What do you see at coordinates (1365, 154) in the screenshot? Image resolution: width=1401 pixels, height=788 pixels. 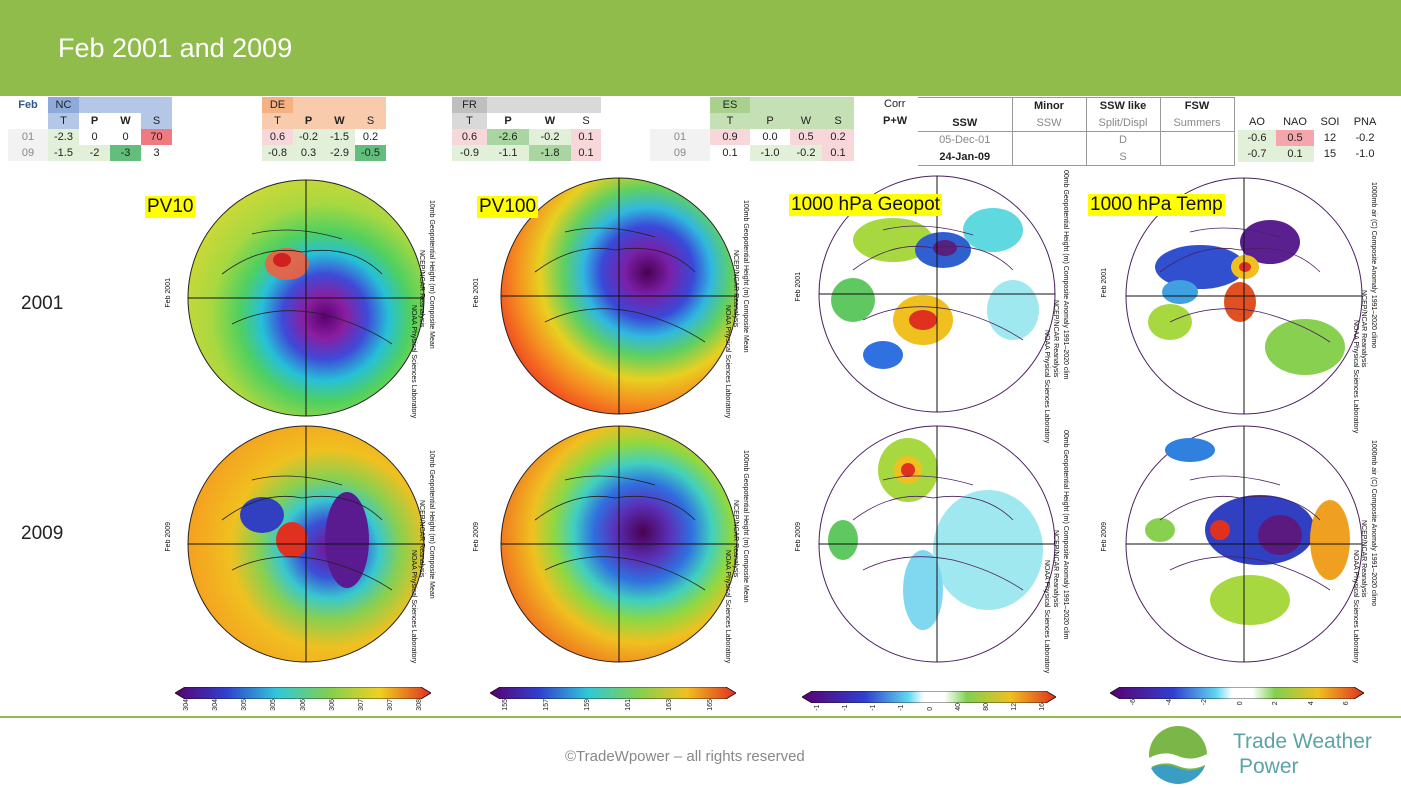 I see `idx-cell: -1.0` at bounding box center [1365, 154].